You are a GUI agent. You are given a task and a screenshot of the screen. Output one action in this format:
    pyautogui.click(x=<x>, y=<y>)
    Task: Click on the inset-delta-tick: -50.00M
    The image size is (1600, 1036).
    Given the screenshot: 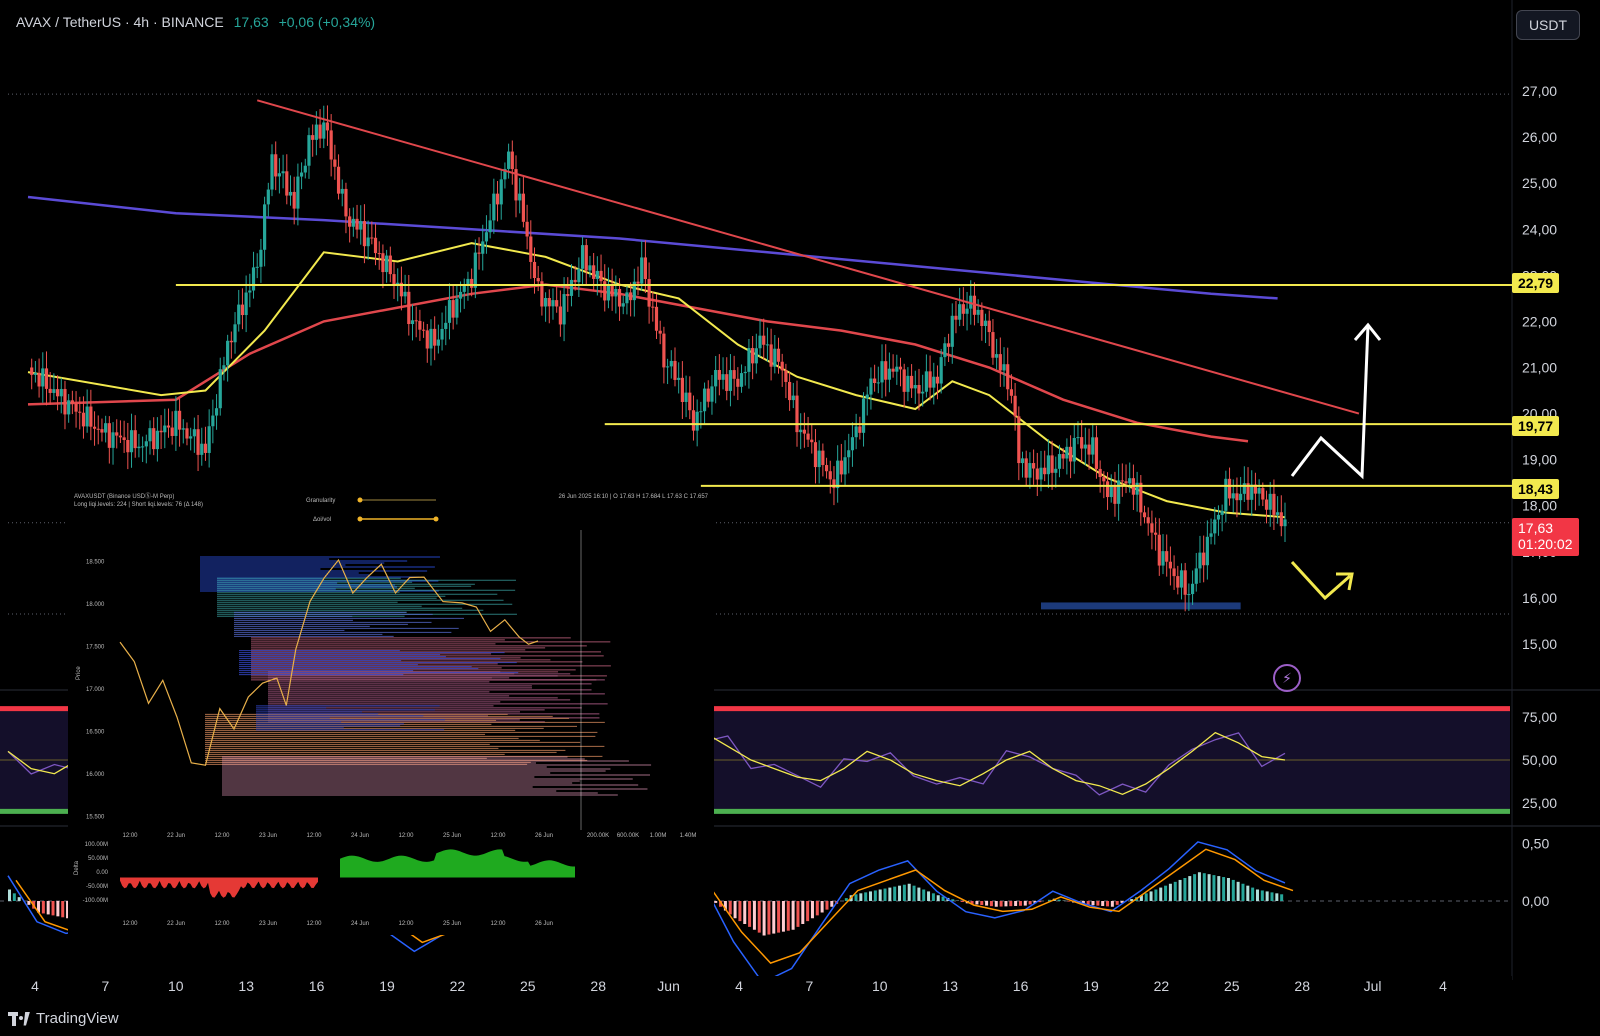 What is the action you would take?
    pyautogui.click(x=97, y=887)
    